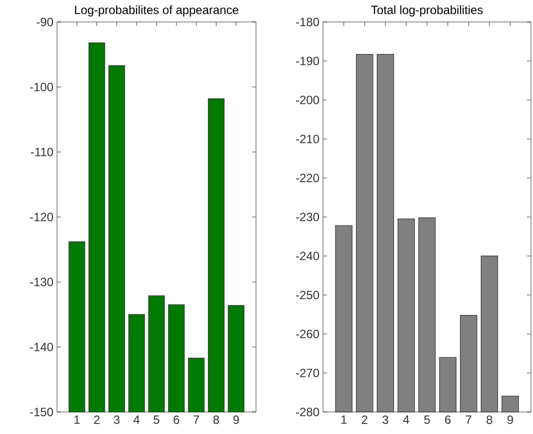 Image resolution: width=533 pixels, height=434 pixels. What do you see at coordinates (42, 87) in the screenshot?
I see `y-tick-label: -100` at bounding box center [42, 87].